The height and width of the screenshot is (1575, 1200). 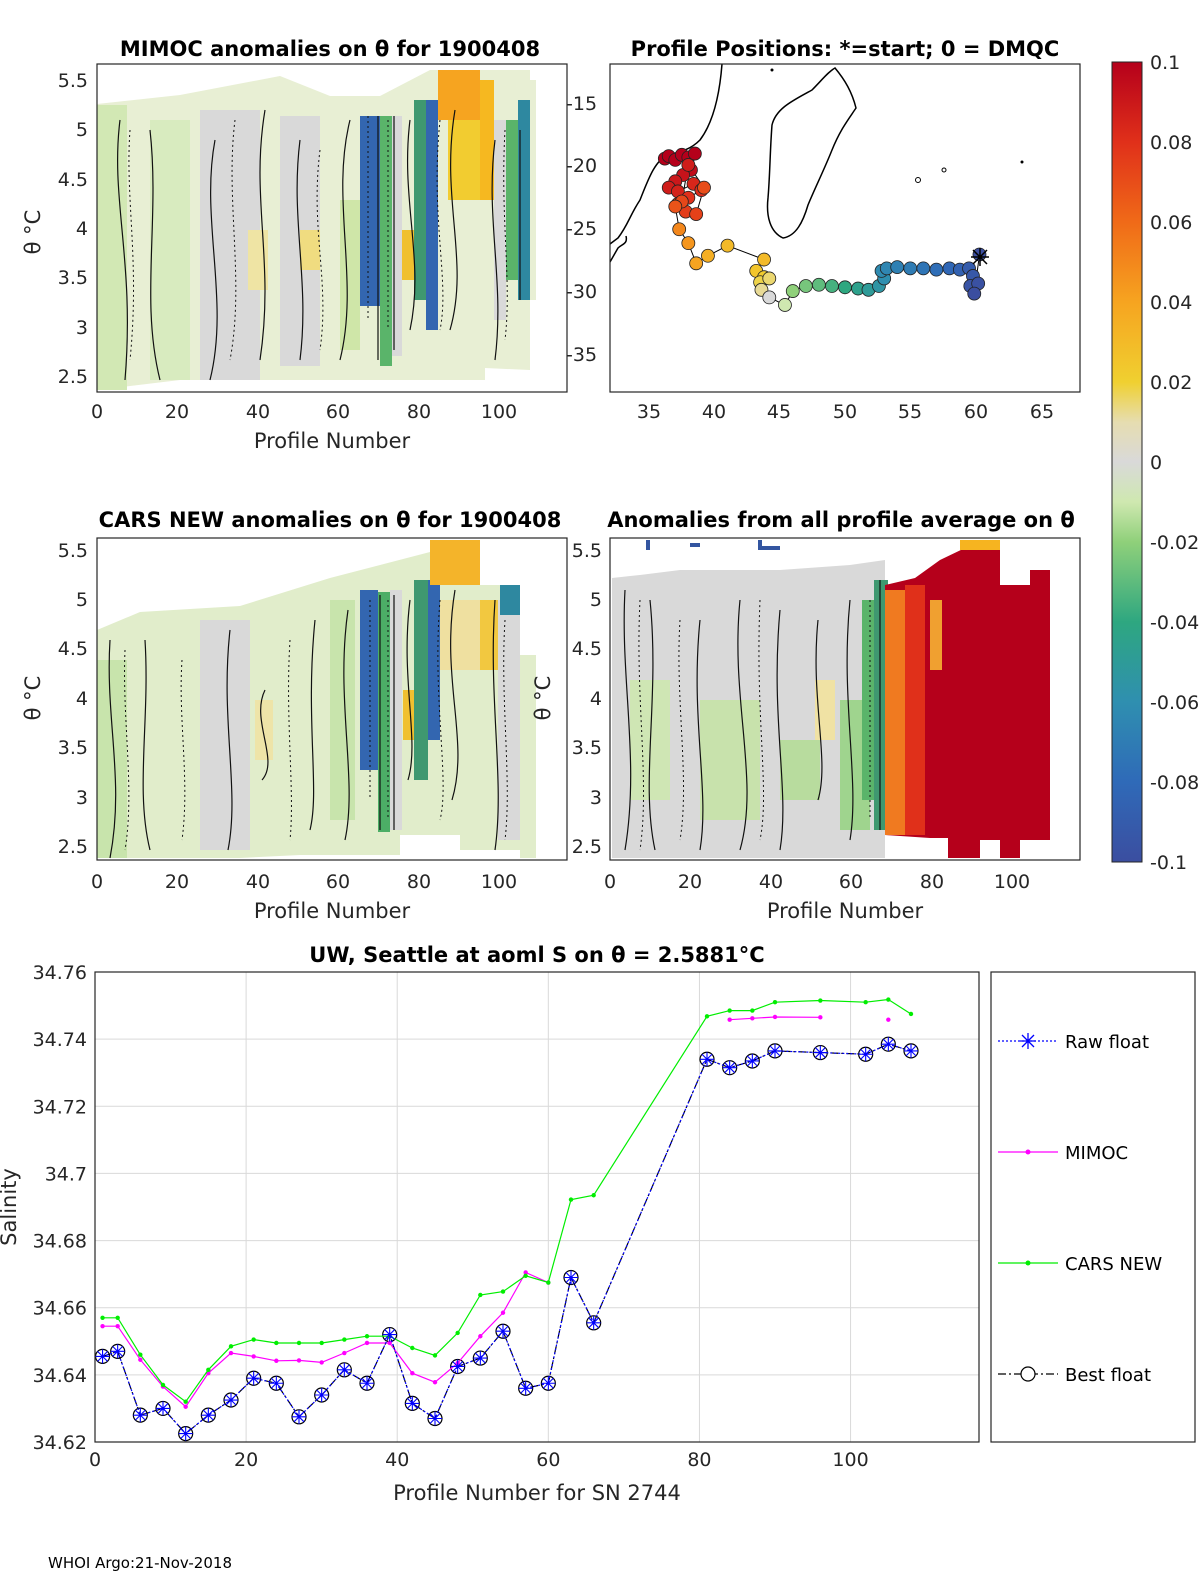 I want to click on cars-xtick: 0, so click(x=97, y=882).